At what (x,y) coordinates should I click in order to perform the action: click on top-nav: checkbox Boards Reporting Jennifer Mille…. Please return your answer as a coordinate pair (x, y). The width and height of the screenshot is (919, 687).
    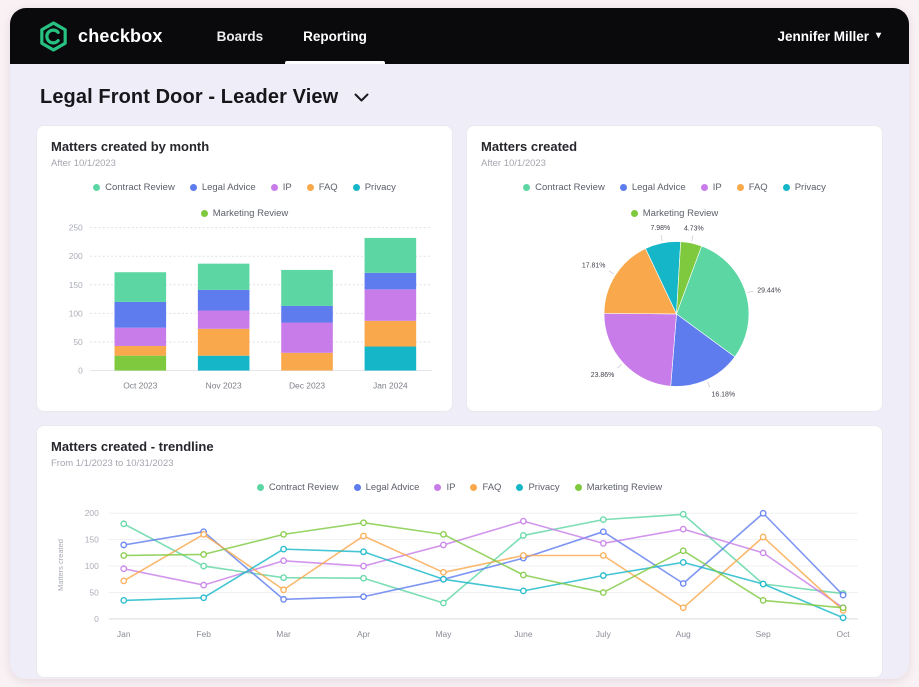
    Looking at the image, I should click on (459, 36).